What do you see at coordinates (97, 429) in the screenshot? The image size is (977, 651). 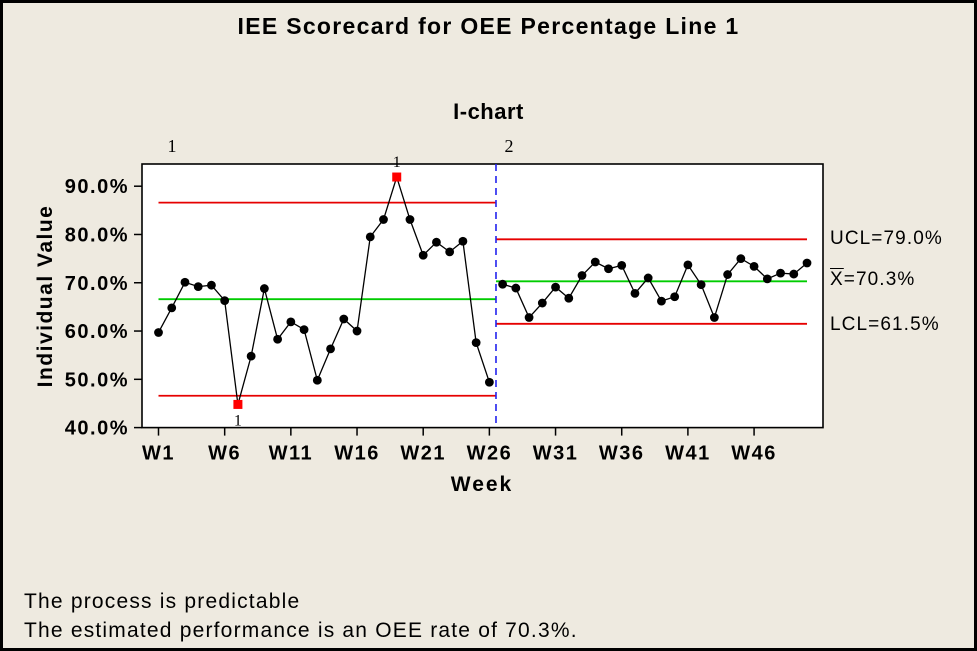 I see `y-tick-label: 40.0%` at bounding box center [97, 429].